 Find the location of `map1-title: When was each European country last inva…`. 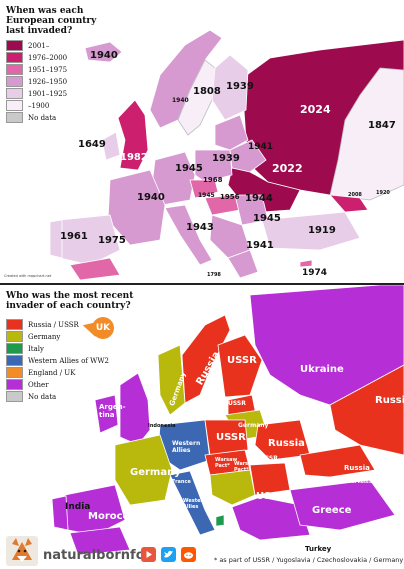

map1-title: When was each European country last inva… is located at coordinates (51, 21).